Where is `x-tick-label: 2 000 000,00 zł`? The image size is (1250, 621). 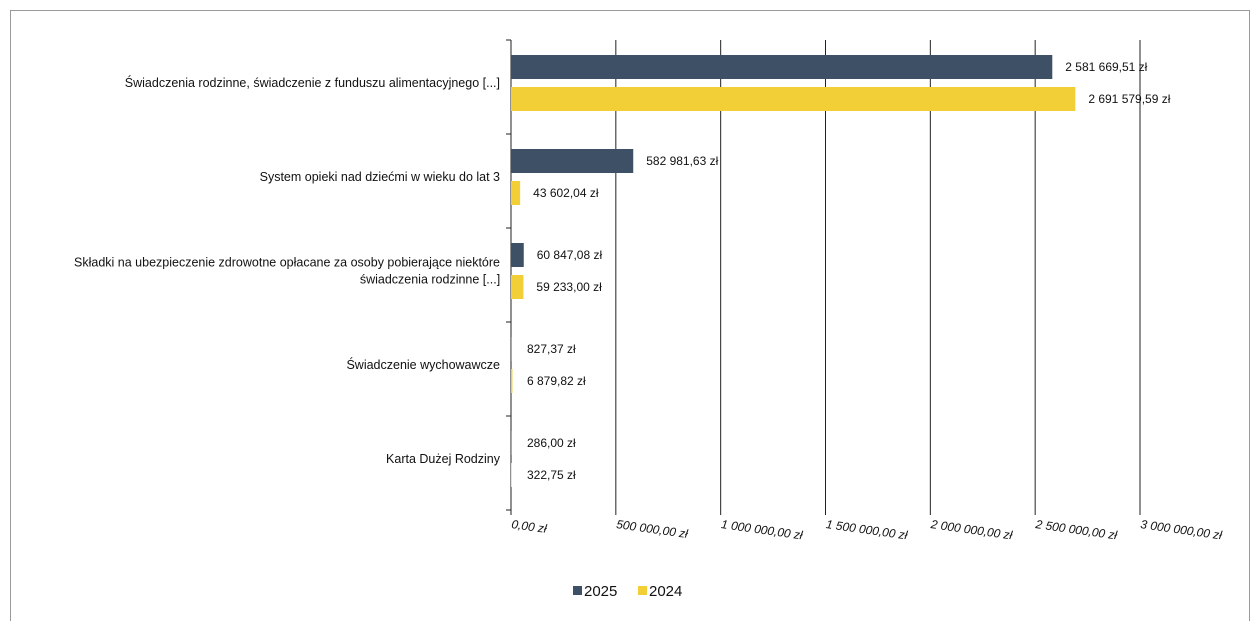
x-tick-label: 2 000 000,00 zł is located at coordinates (971, 529).